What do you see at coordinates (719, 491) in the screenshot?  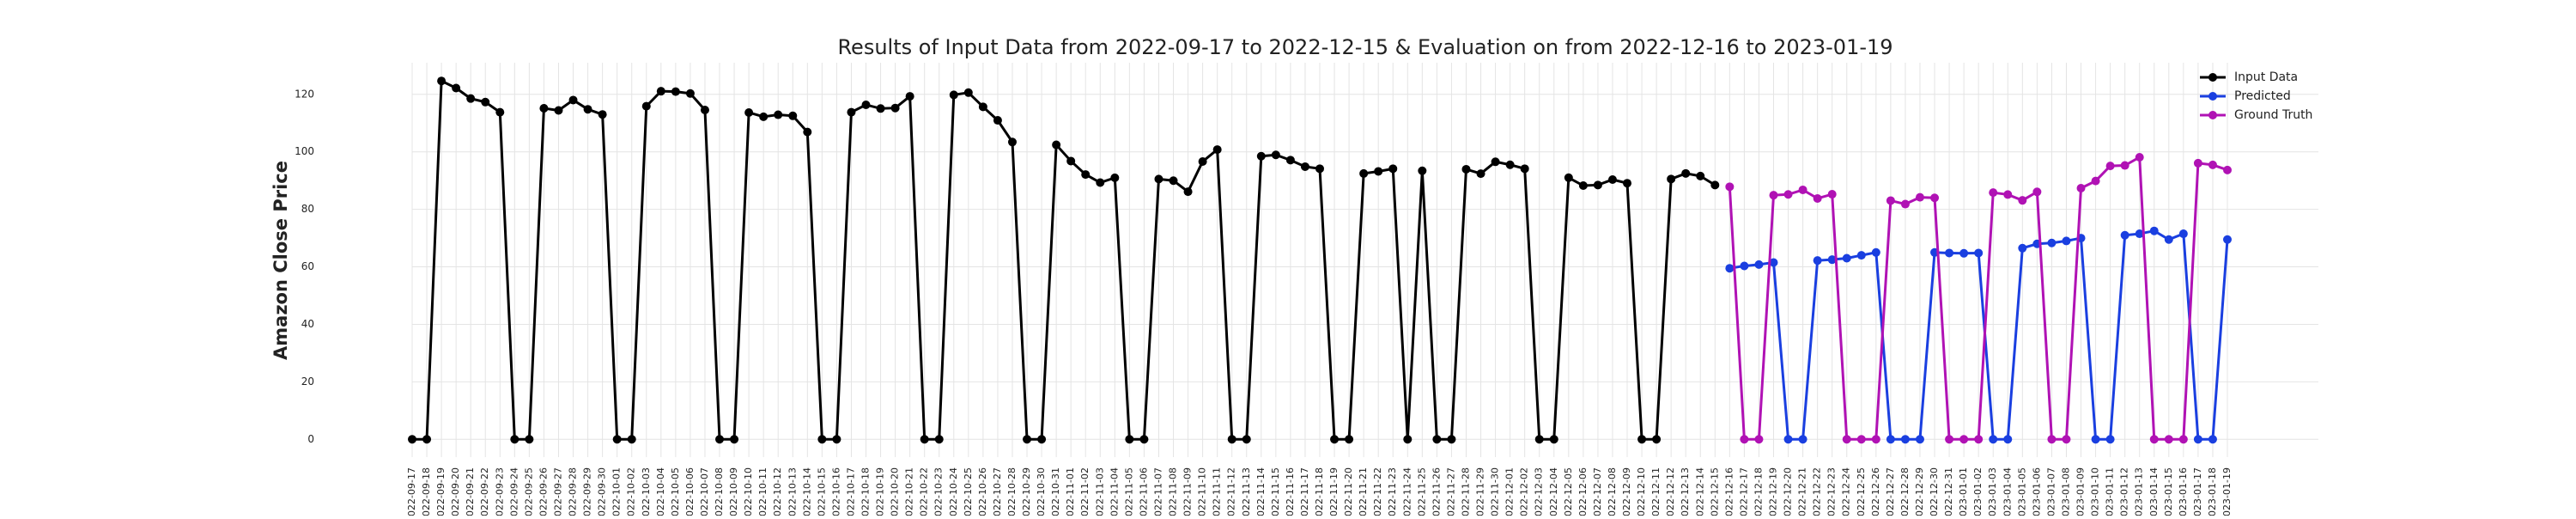 I see `x-tick-label: 2022-10-08` at bounding box center [719, 491].